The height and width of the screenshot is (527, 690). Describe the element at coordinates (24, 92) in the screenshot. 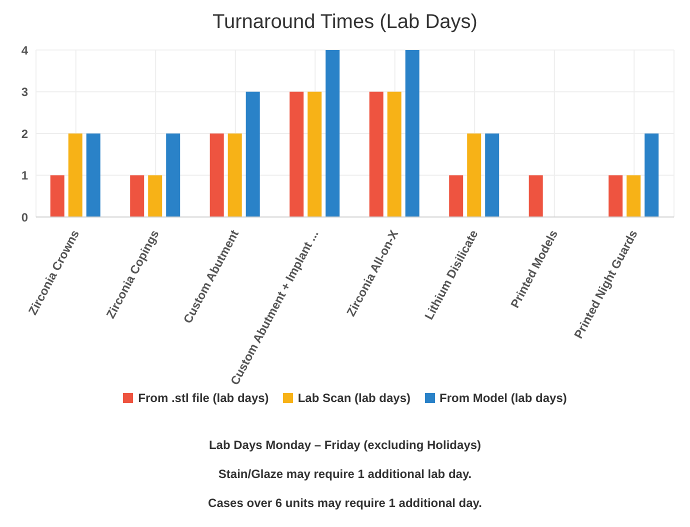

I see `y-tick-label: 3` at that location.